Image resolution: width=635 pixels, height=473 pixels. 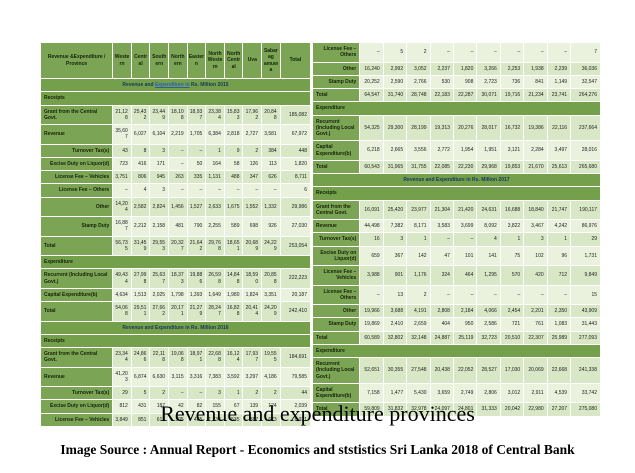 What do you see at coordinates (441, 370) in the screenshot?
I see `table-cell: 20,438` at bounding box center [441, 370].